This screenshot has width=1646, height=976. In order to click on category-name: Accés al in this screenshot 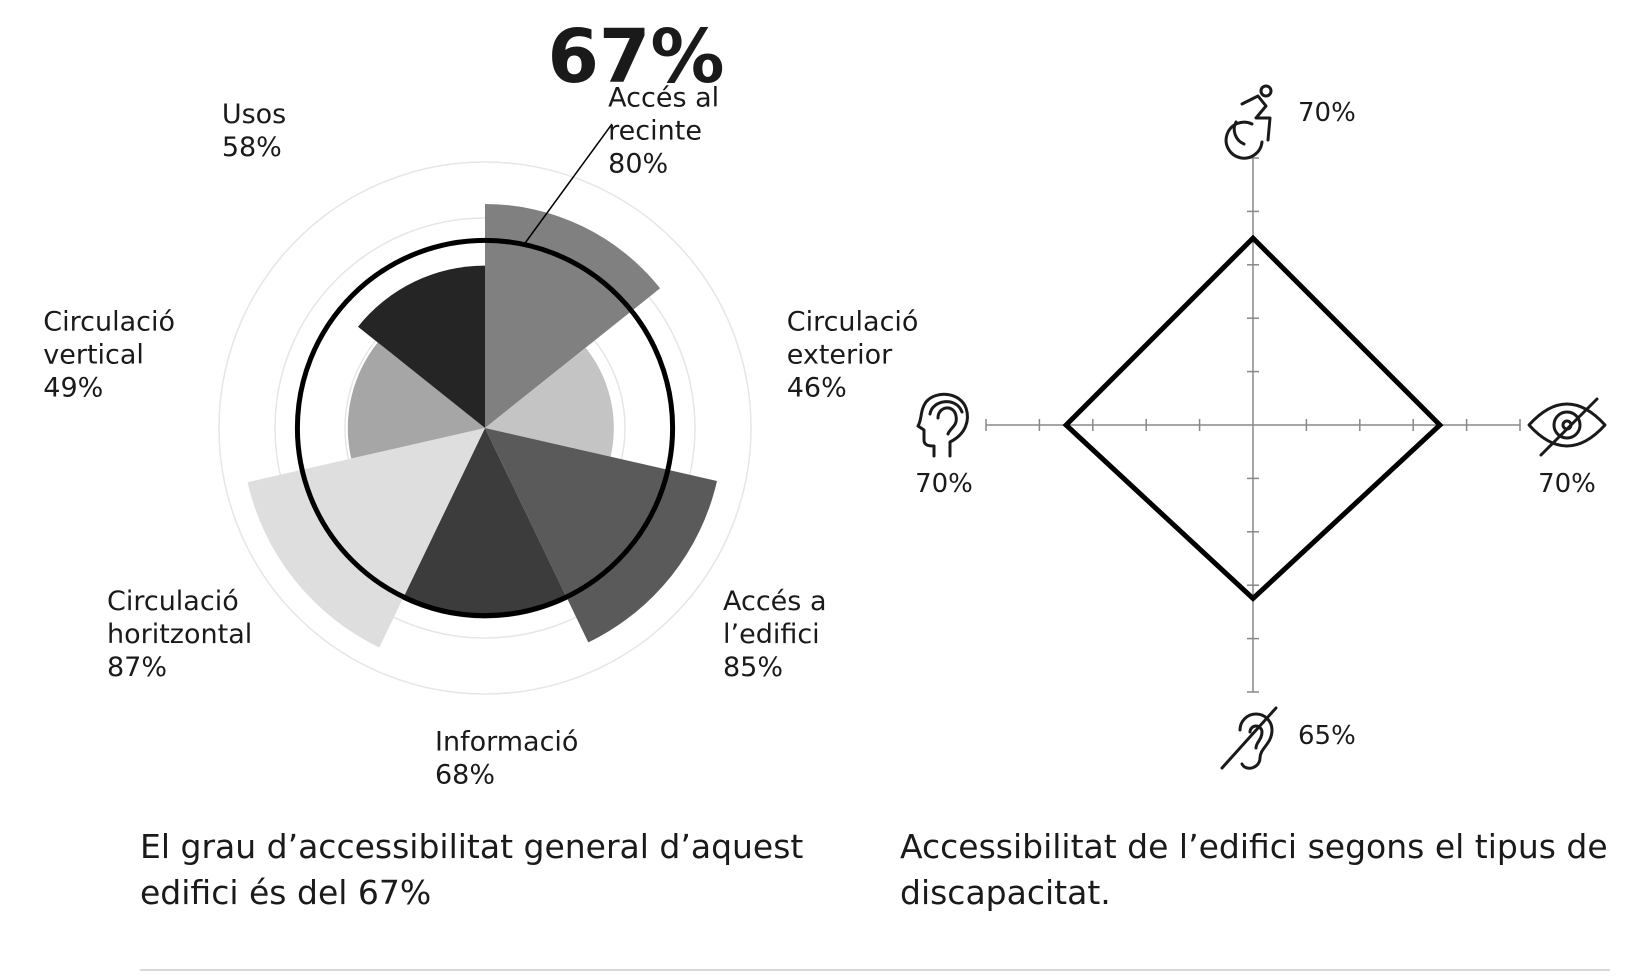, I will do `click(663, 98)`.